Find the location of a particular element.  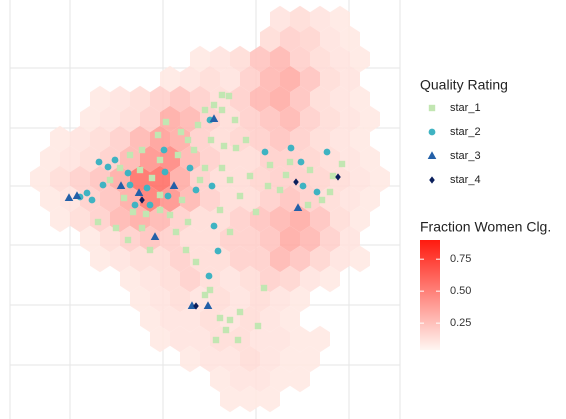

colorbar-title: Fraction Women Clg. is located at coordinates (485, 227).